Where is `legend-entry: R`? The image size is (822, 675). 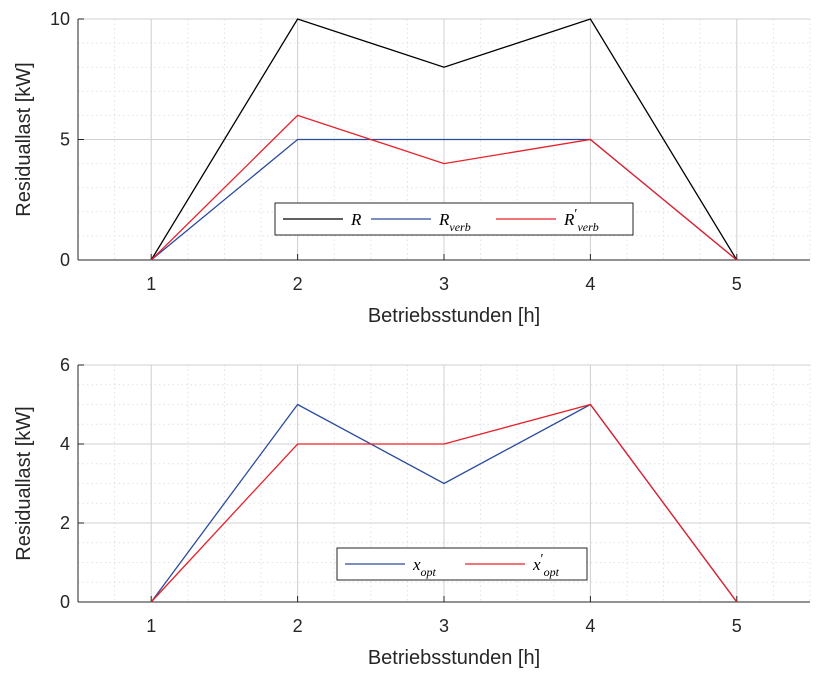 legend-entry: R is located at coordinates (356, 219).